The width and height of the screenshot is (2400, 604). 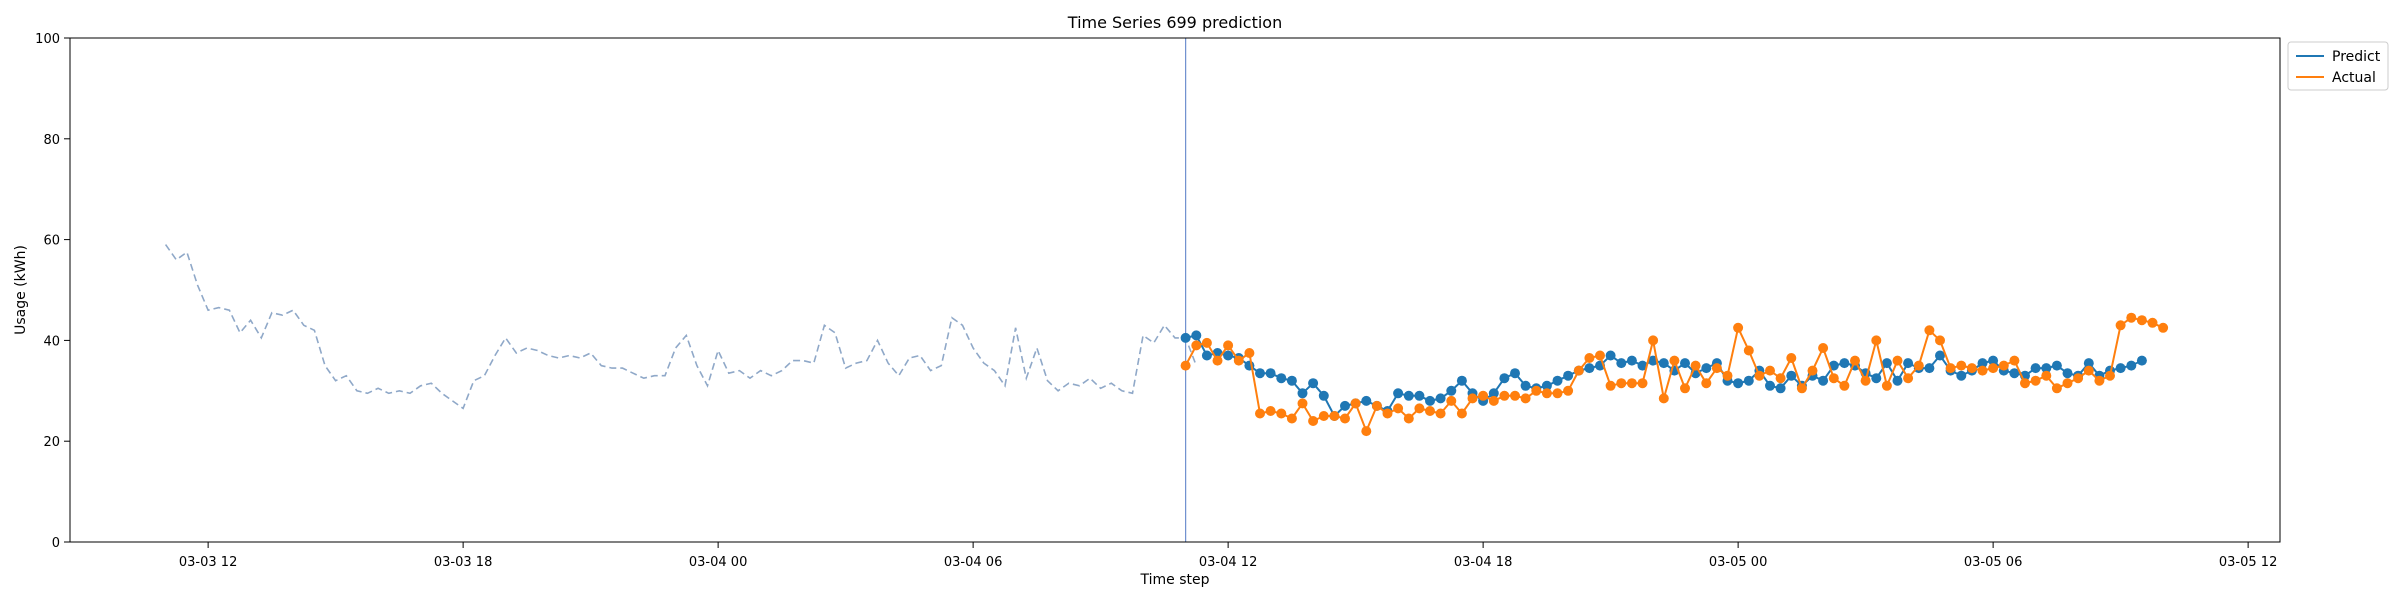 I want to click on legend: Predict Actual, so click(x=2338, y=66).